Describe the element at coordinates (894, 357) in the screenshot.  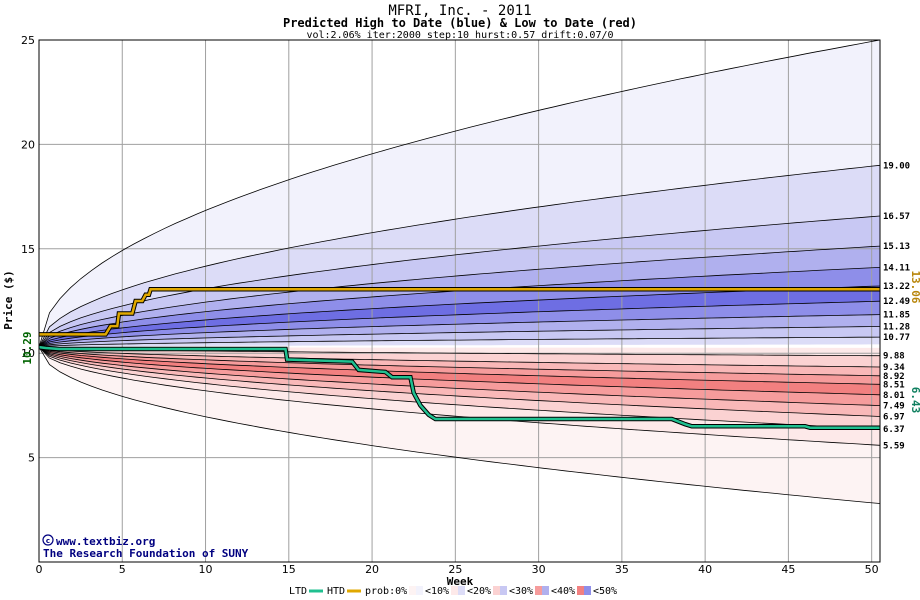
I see `level-label: 9.88` at that location.